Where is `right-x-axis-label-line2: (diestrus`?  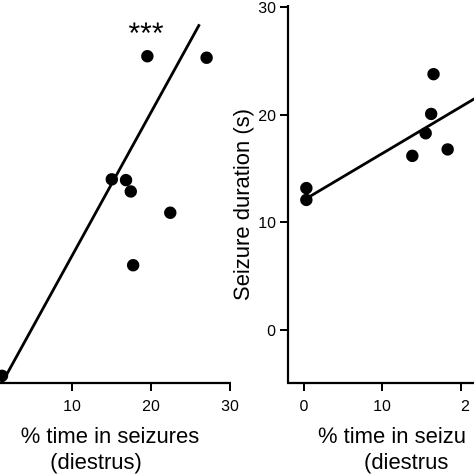 right-x-axis-label-line2: (diestrus is located at coordinates (406, 461).